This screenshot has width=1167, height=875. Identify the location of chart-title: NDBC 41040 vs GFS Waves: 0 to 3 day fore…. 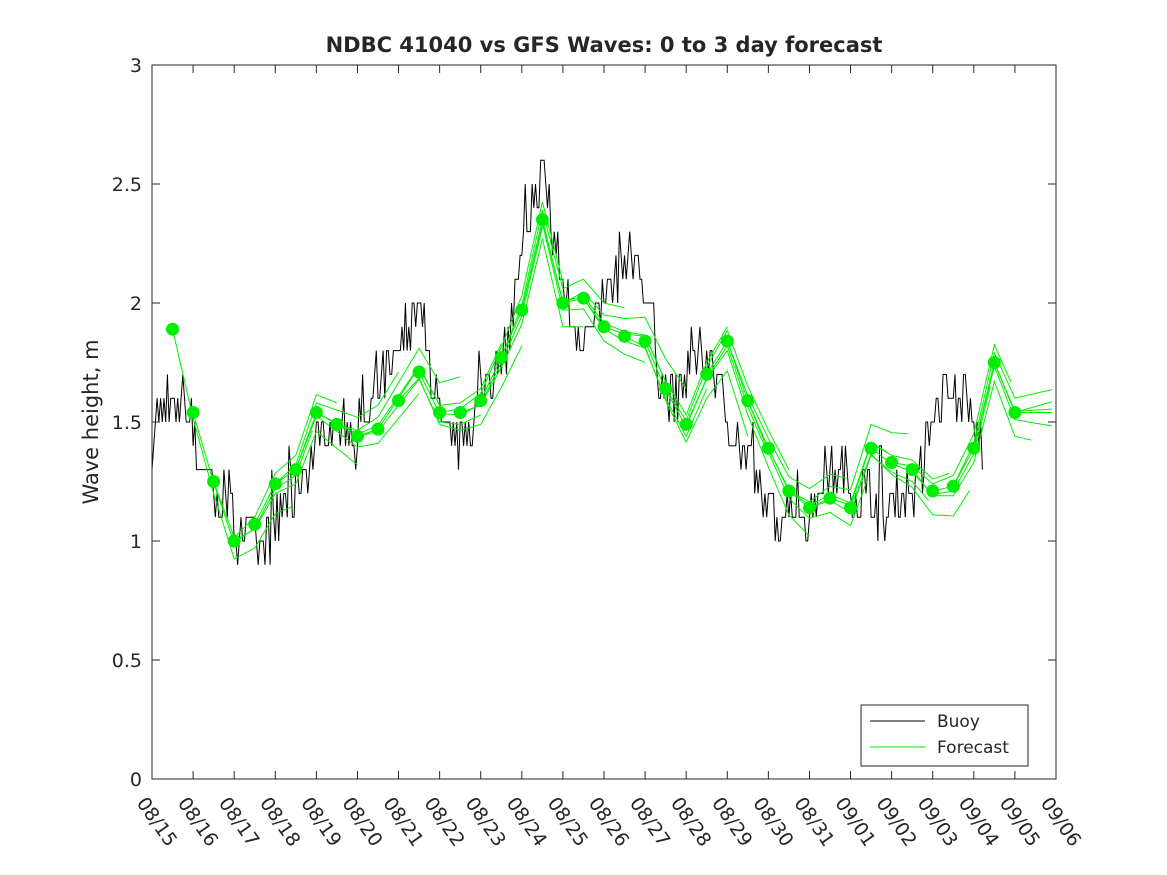
(604, 45).